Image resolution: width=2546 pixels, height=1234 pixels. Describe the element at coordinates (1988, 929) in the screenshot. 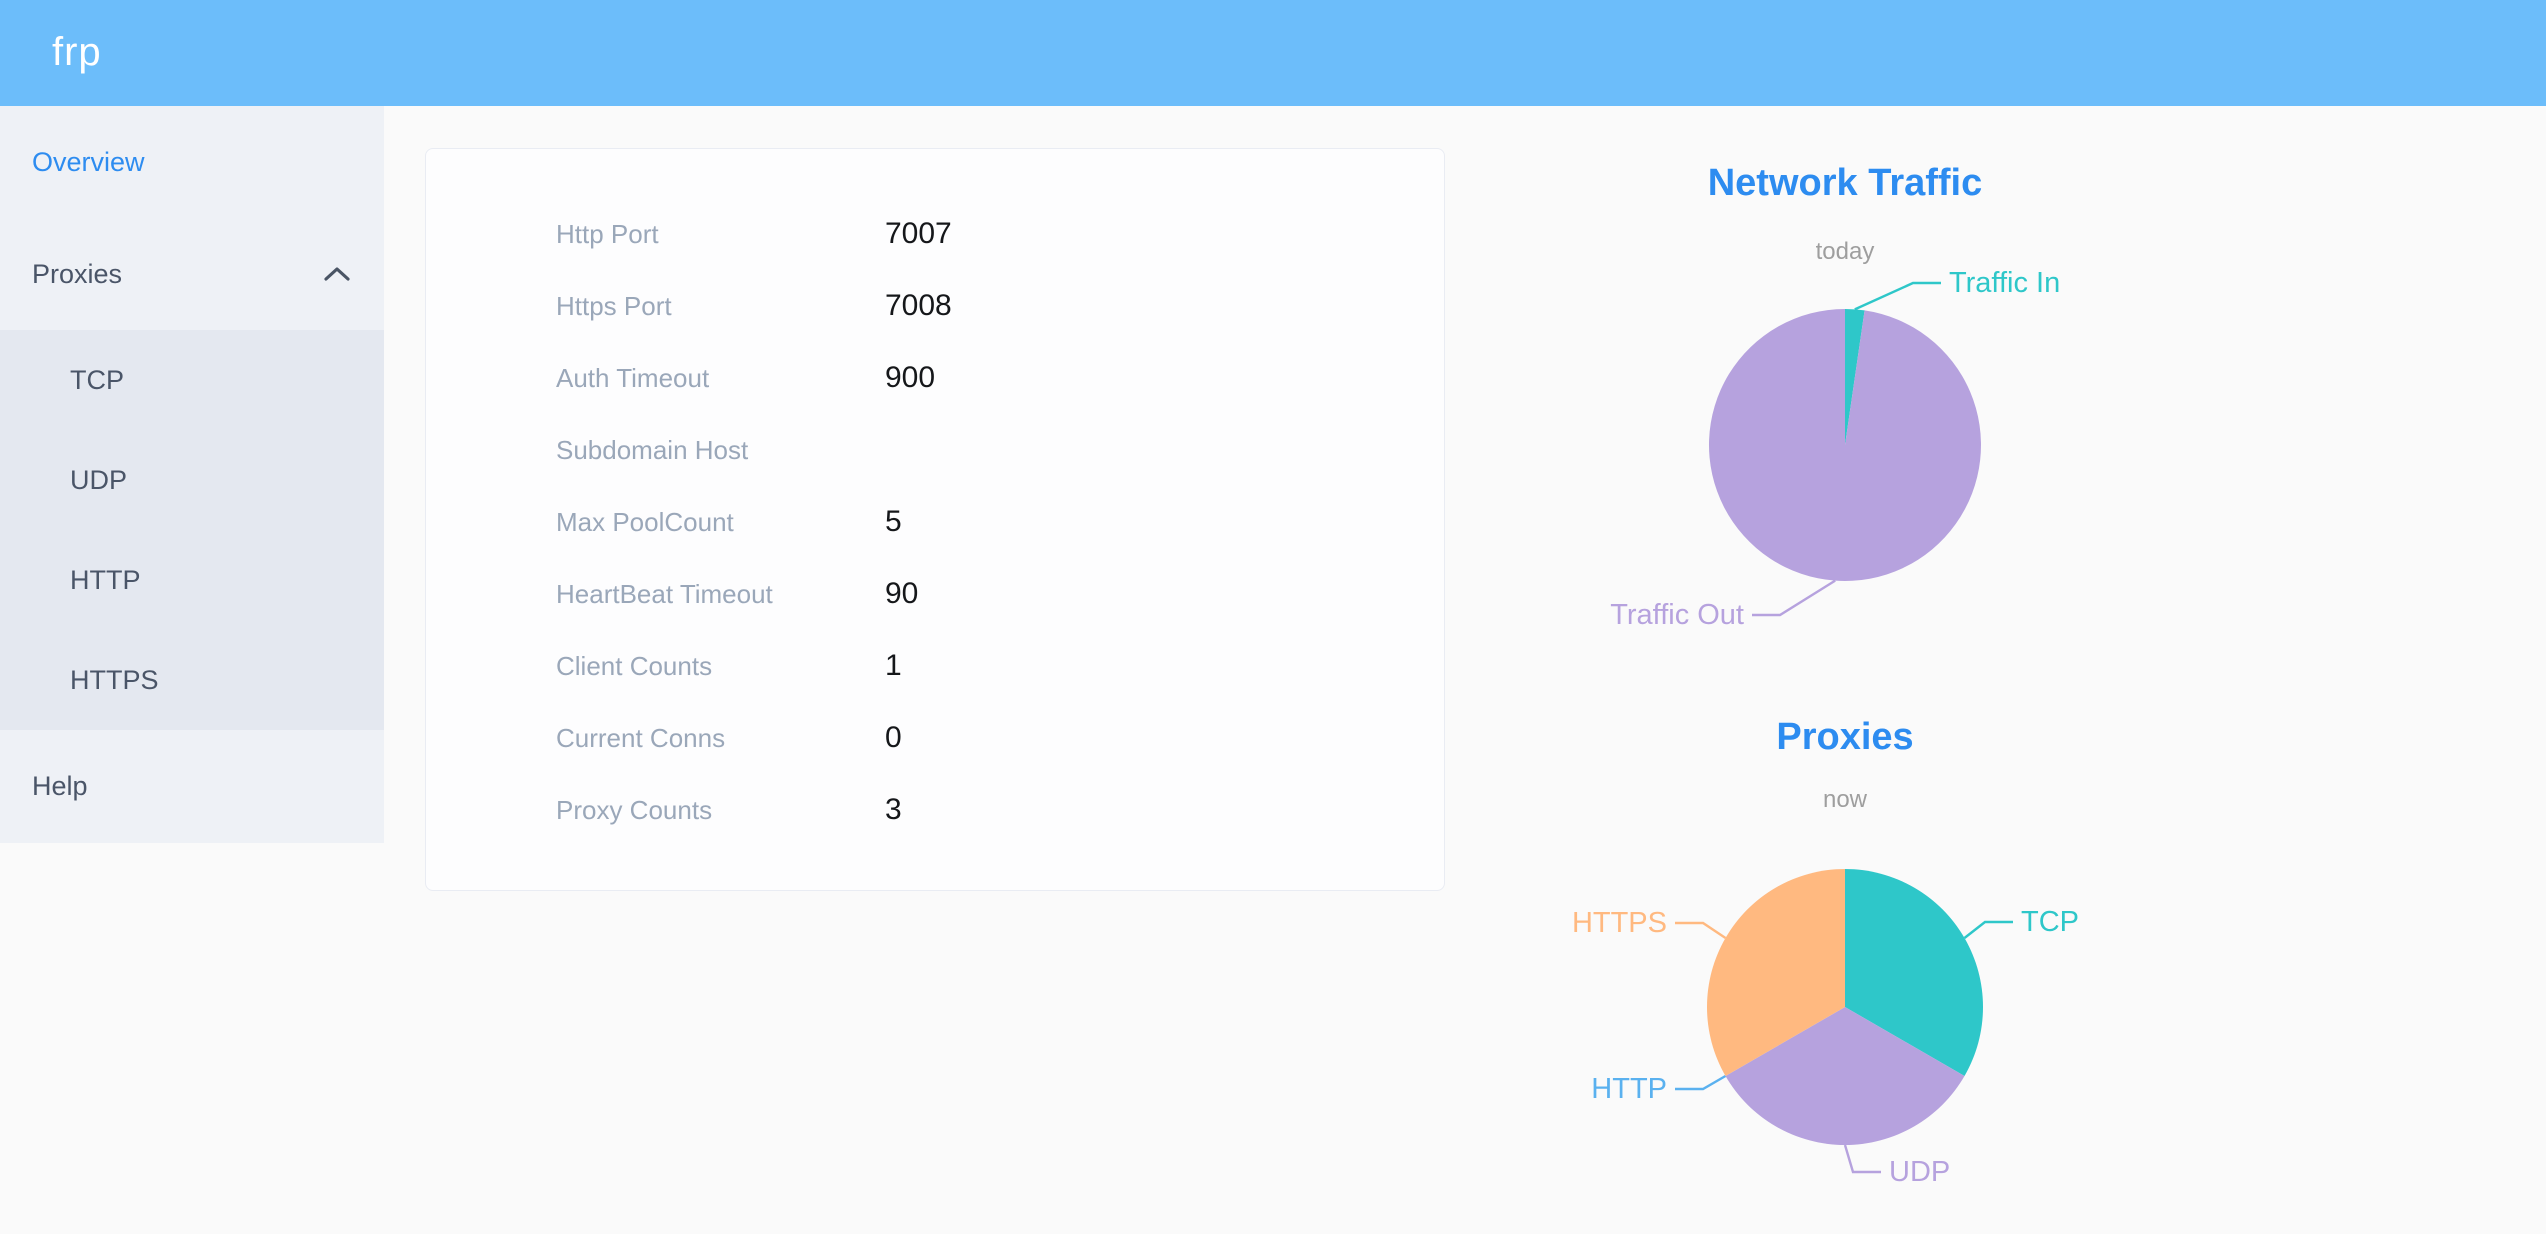

I see `pie-label-line-tcp` at that location.